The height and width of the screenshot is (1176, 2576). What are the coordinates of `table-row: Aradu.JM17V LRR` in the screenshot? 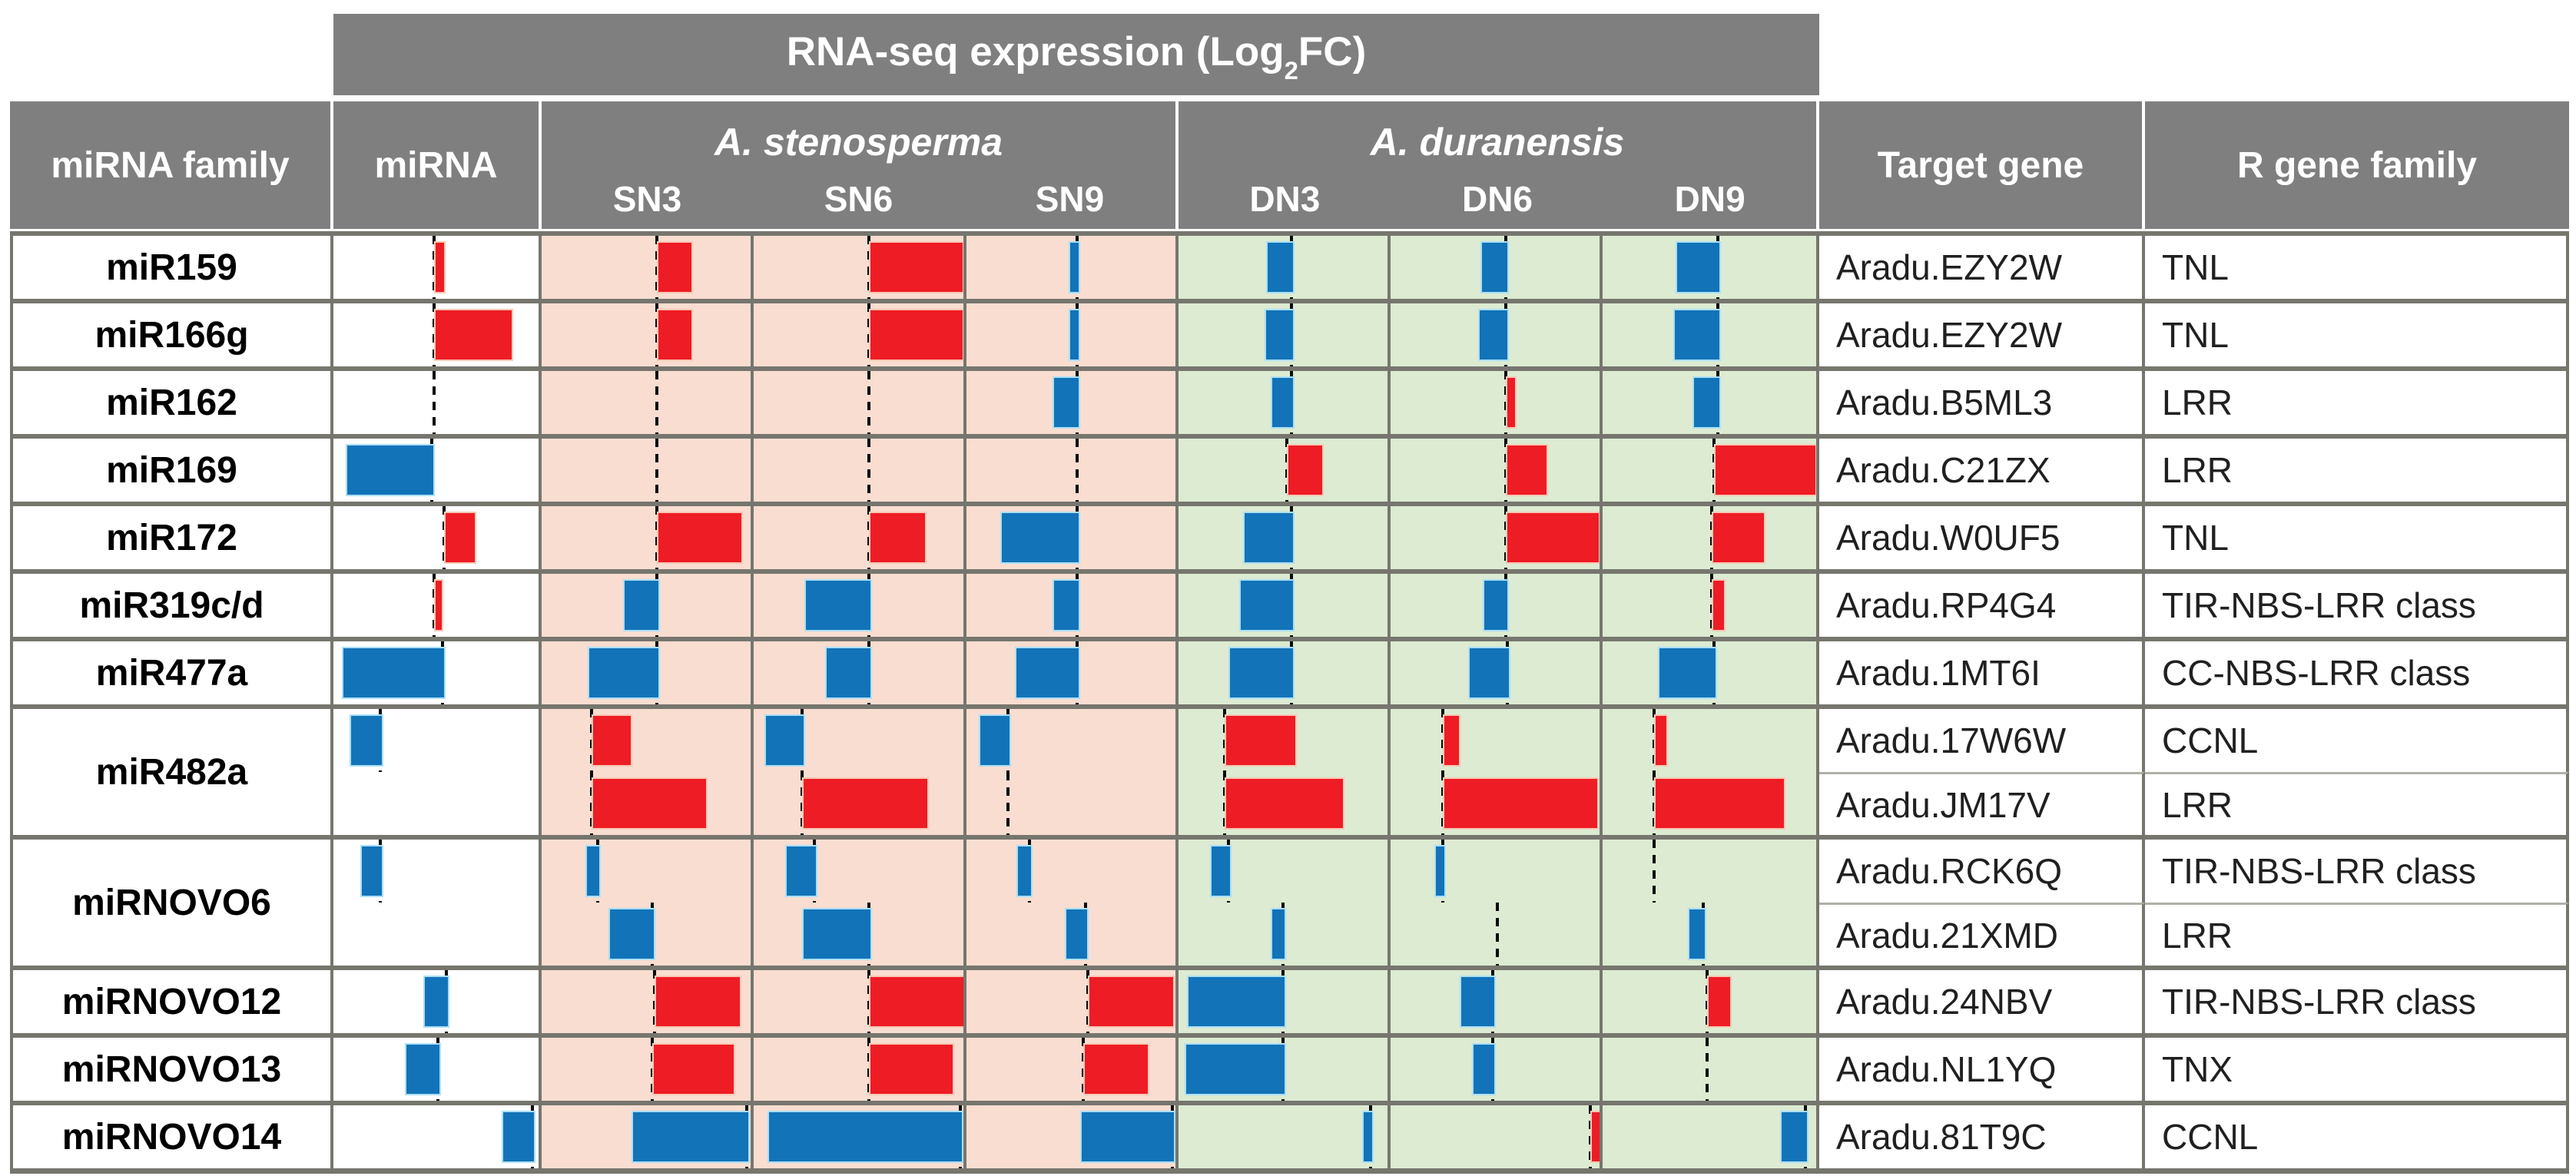 It's located at (1555, 803).